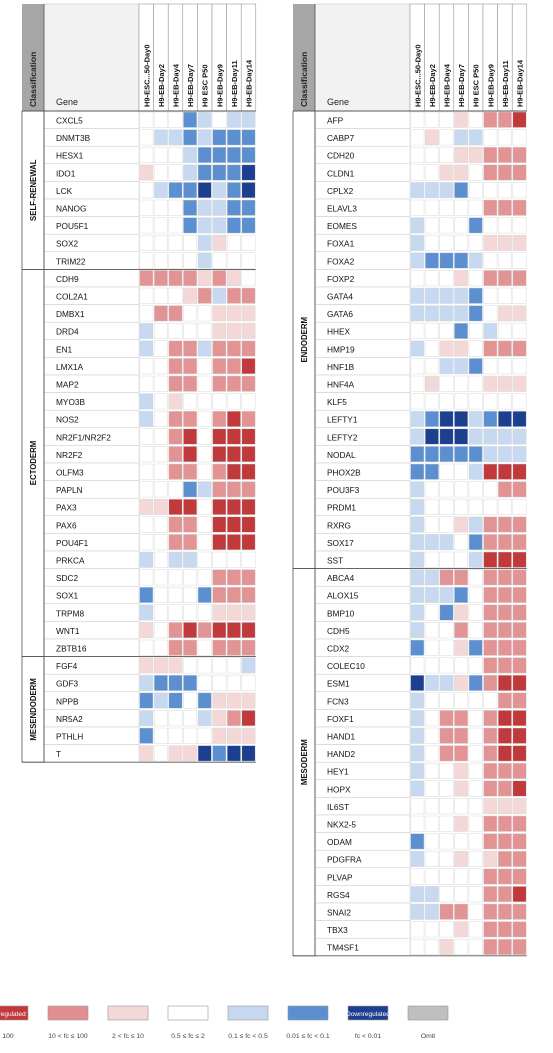 Image resolution: width=553 pixels, height=1053 pixels. Describe the element at coordinates (339, 913) in the screenshot. I see `right-gene-name: SNAI2` at that location.